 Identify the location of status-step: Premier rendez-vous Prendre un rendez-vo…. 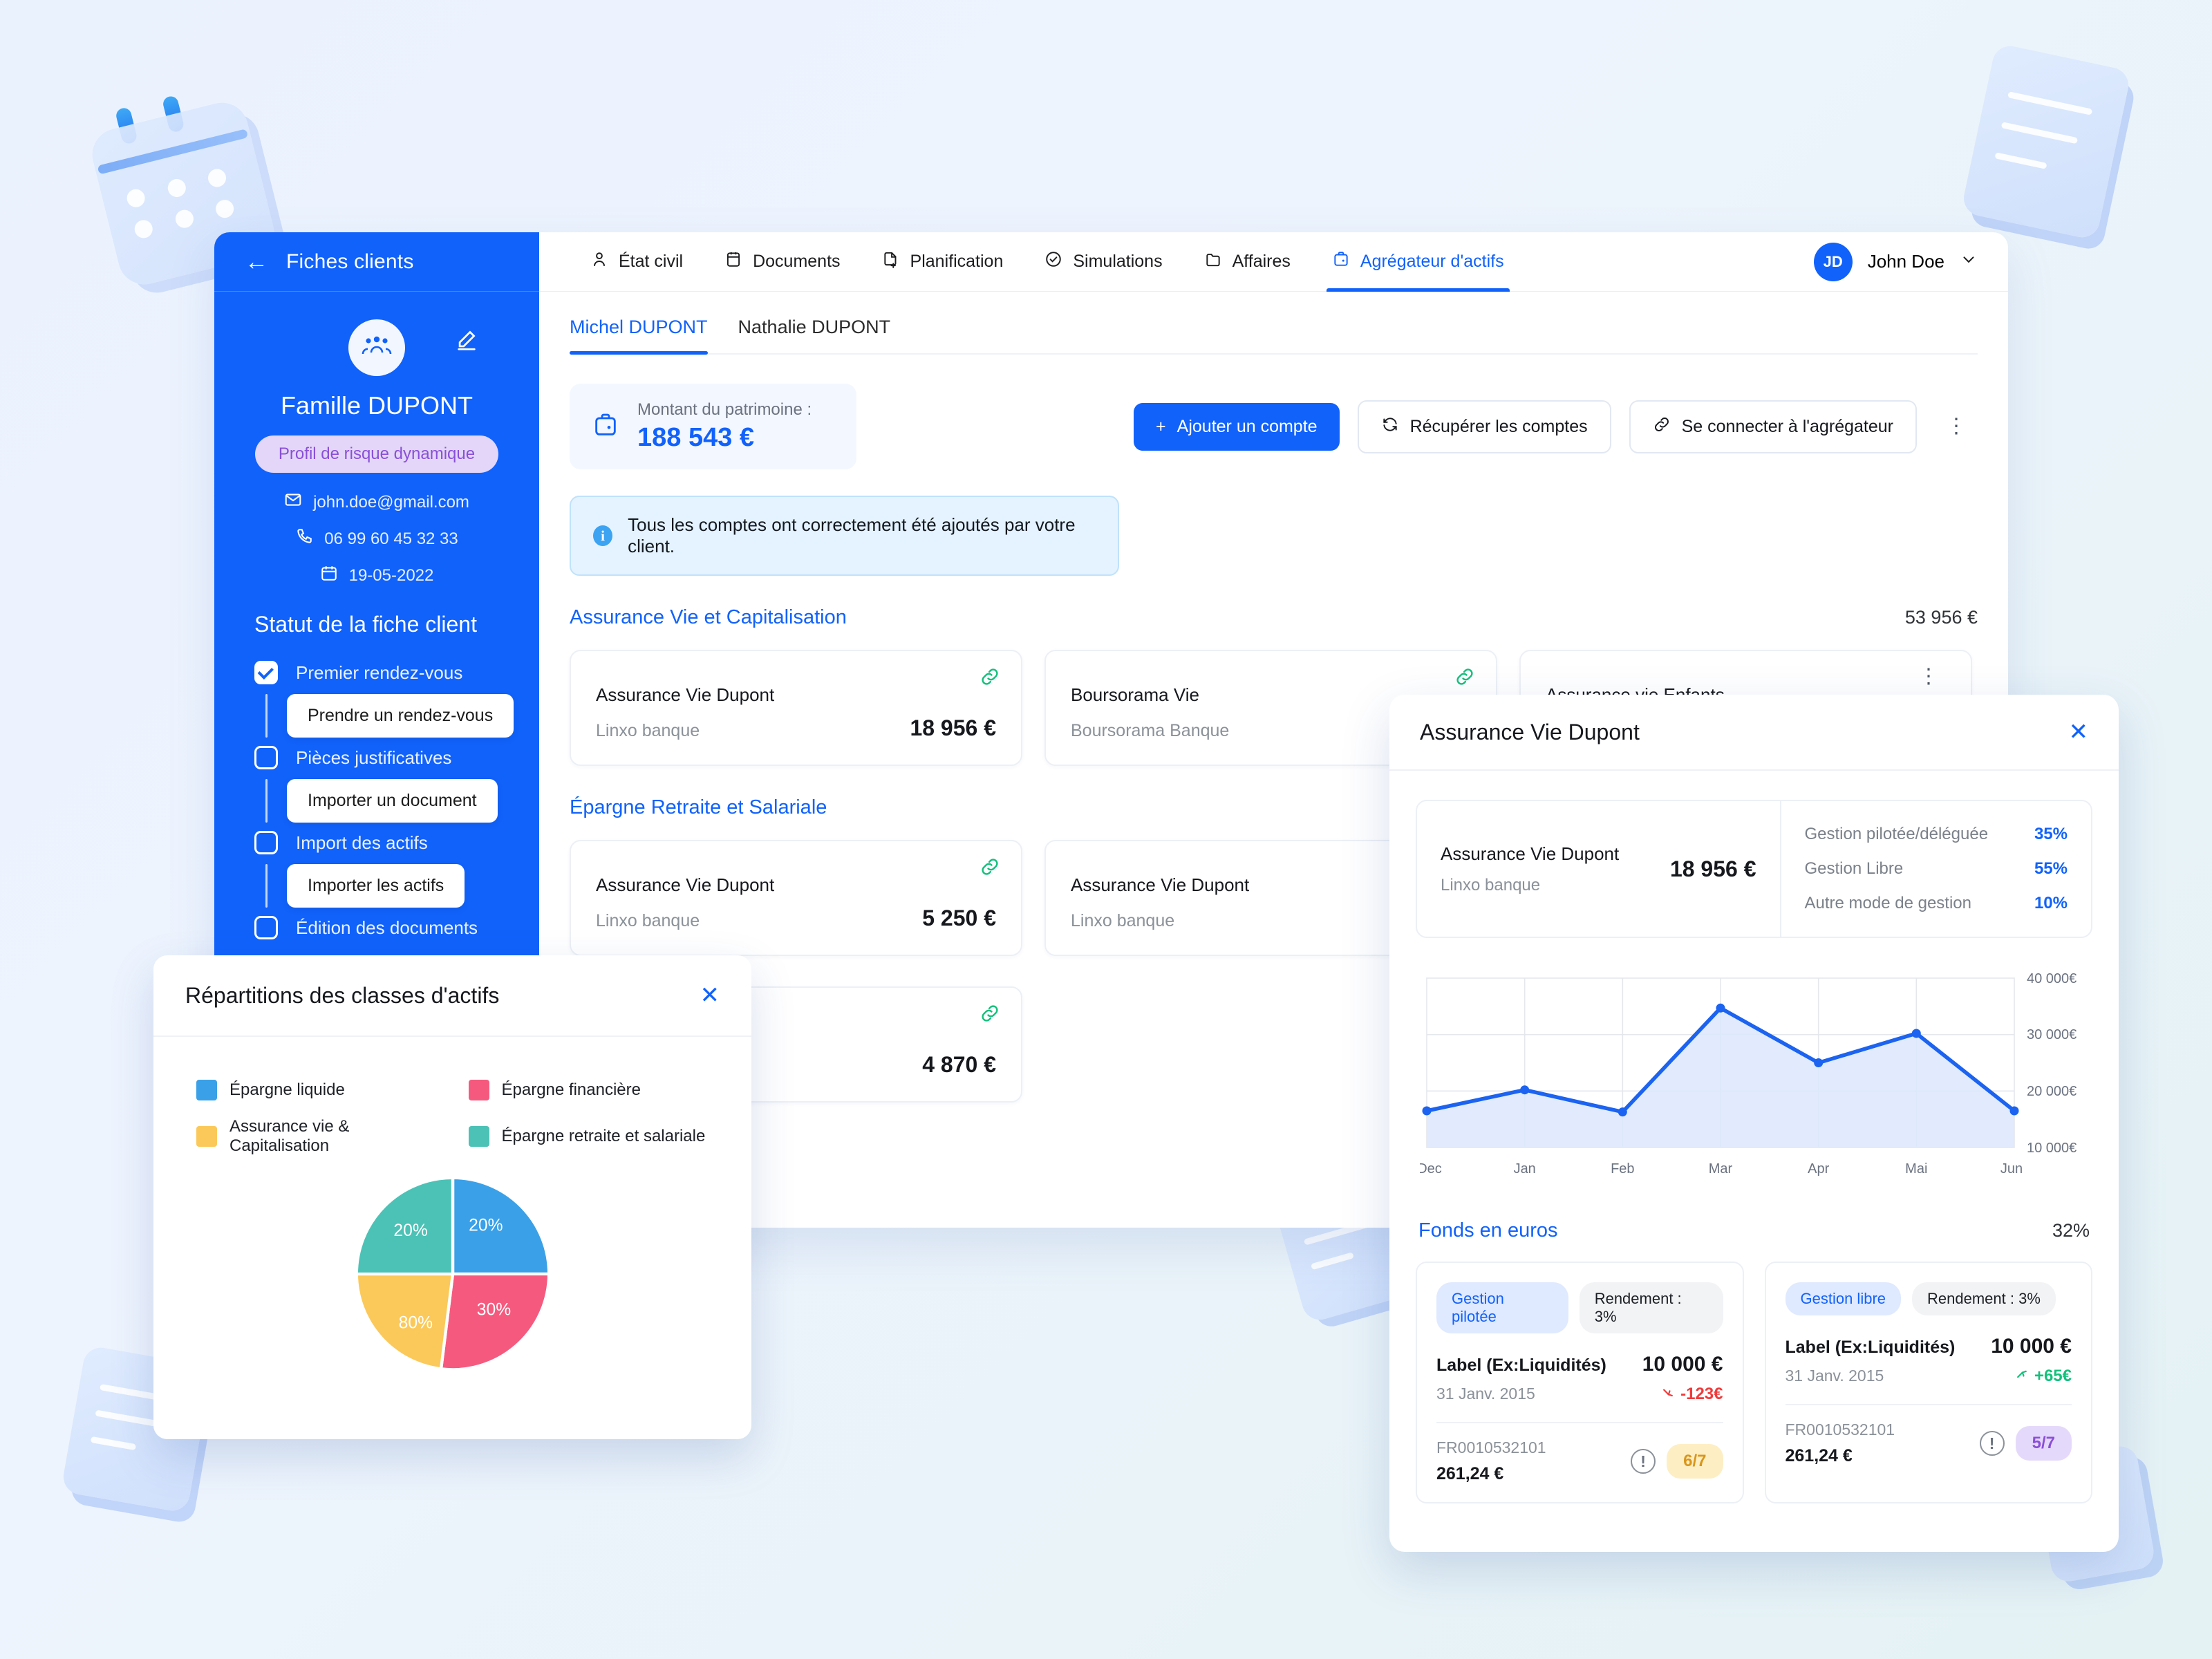
(397, 699).